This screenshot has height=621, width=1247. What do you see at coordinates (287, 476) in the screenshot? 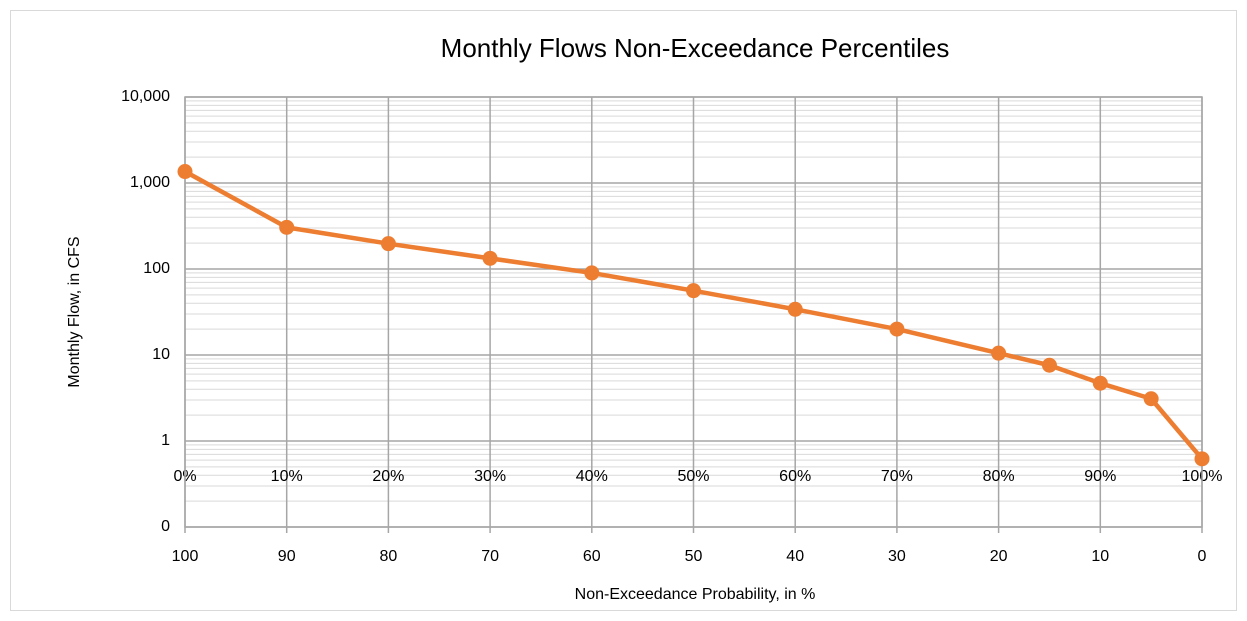
I see `x-tick-label: 10%` at bounding box center [287, 476].